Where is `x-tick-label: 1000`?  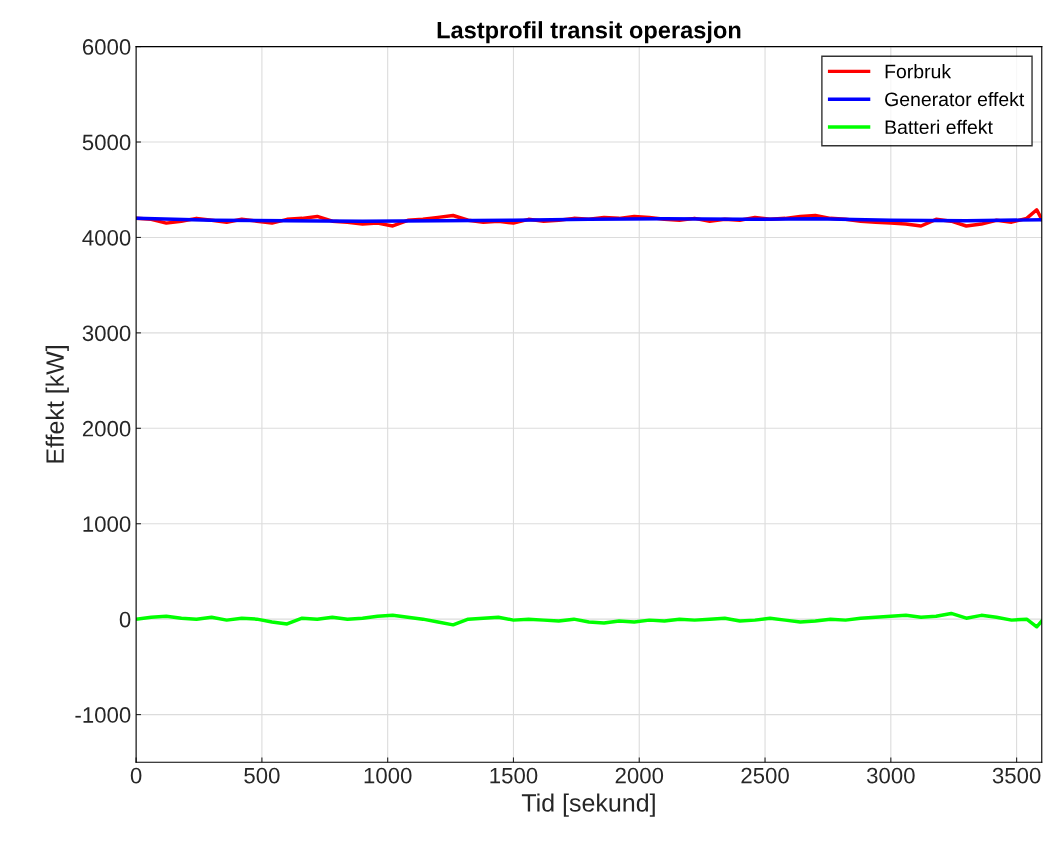
x-tick-label: 1000 is located at coordinates (388, 775).